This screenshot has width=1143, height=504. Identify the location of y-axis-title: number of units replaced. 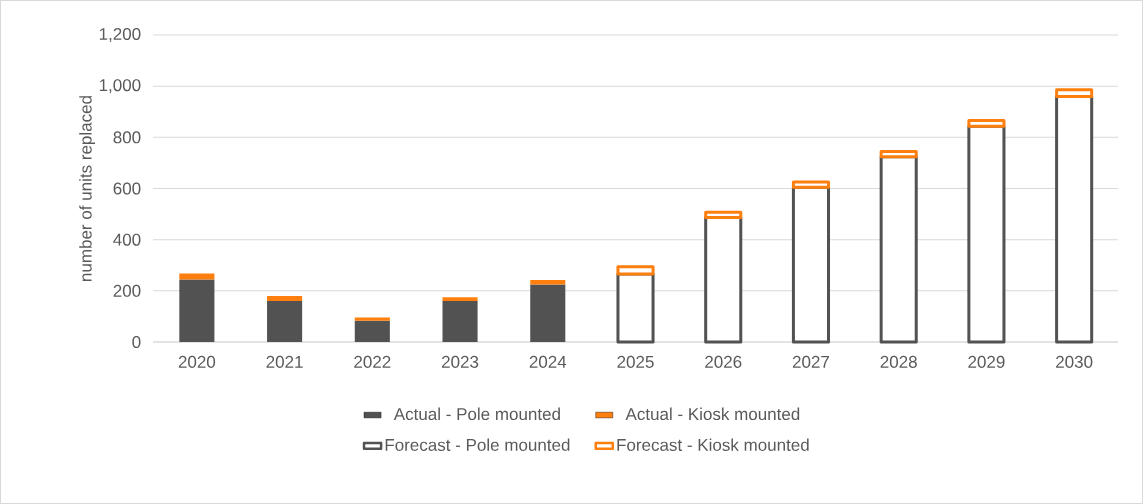
(87, 188).